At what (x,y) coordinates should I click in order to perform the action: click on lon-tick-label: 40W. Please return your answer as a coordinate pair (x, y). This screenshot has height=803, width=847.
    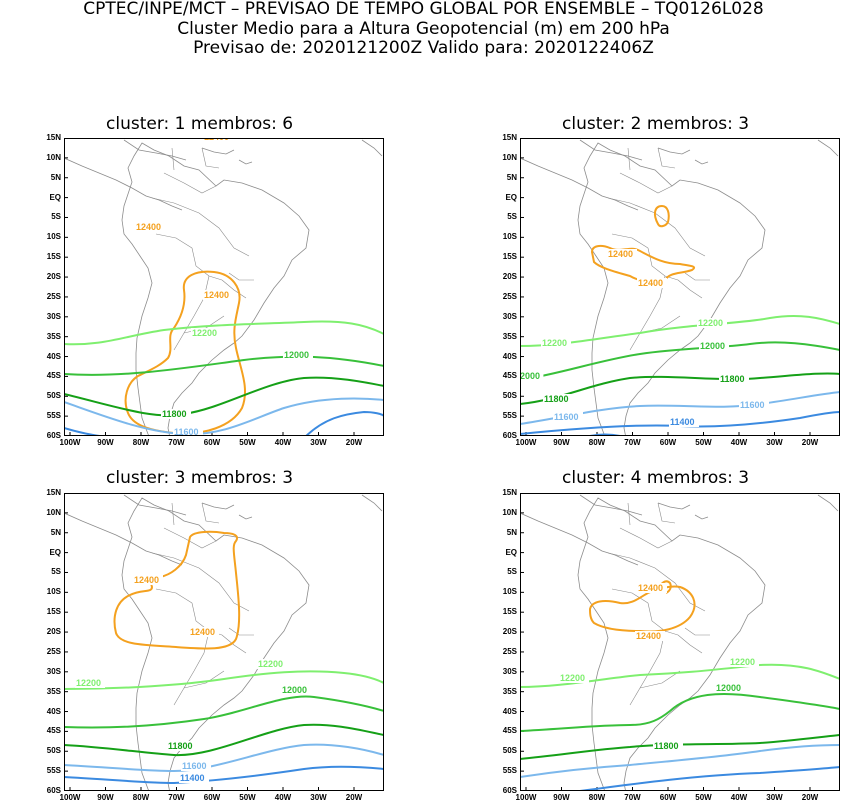
    Looking at the image, I should click on (283, 442).